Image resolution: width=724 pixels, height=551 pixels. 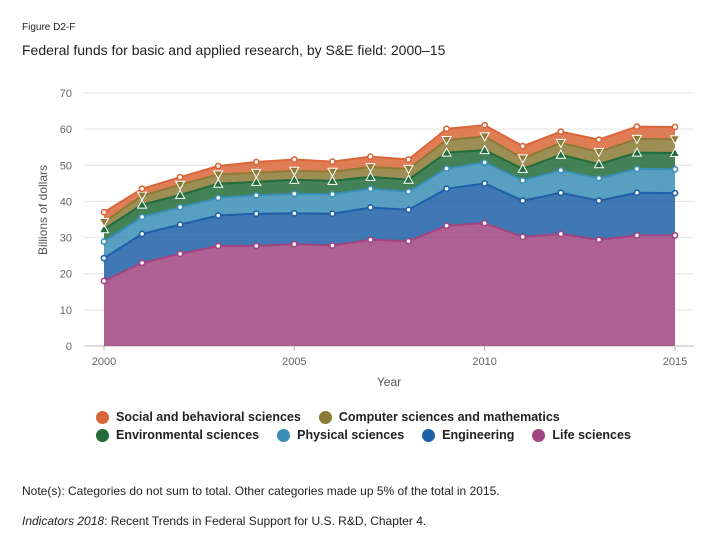 I want to click on point-environmental-sciences-2000, so click(x=104, y=228).